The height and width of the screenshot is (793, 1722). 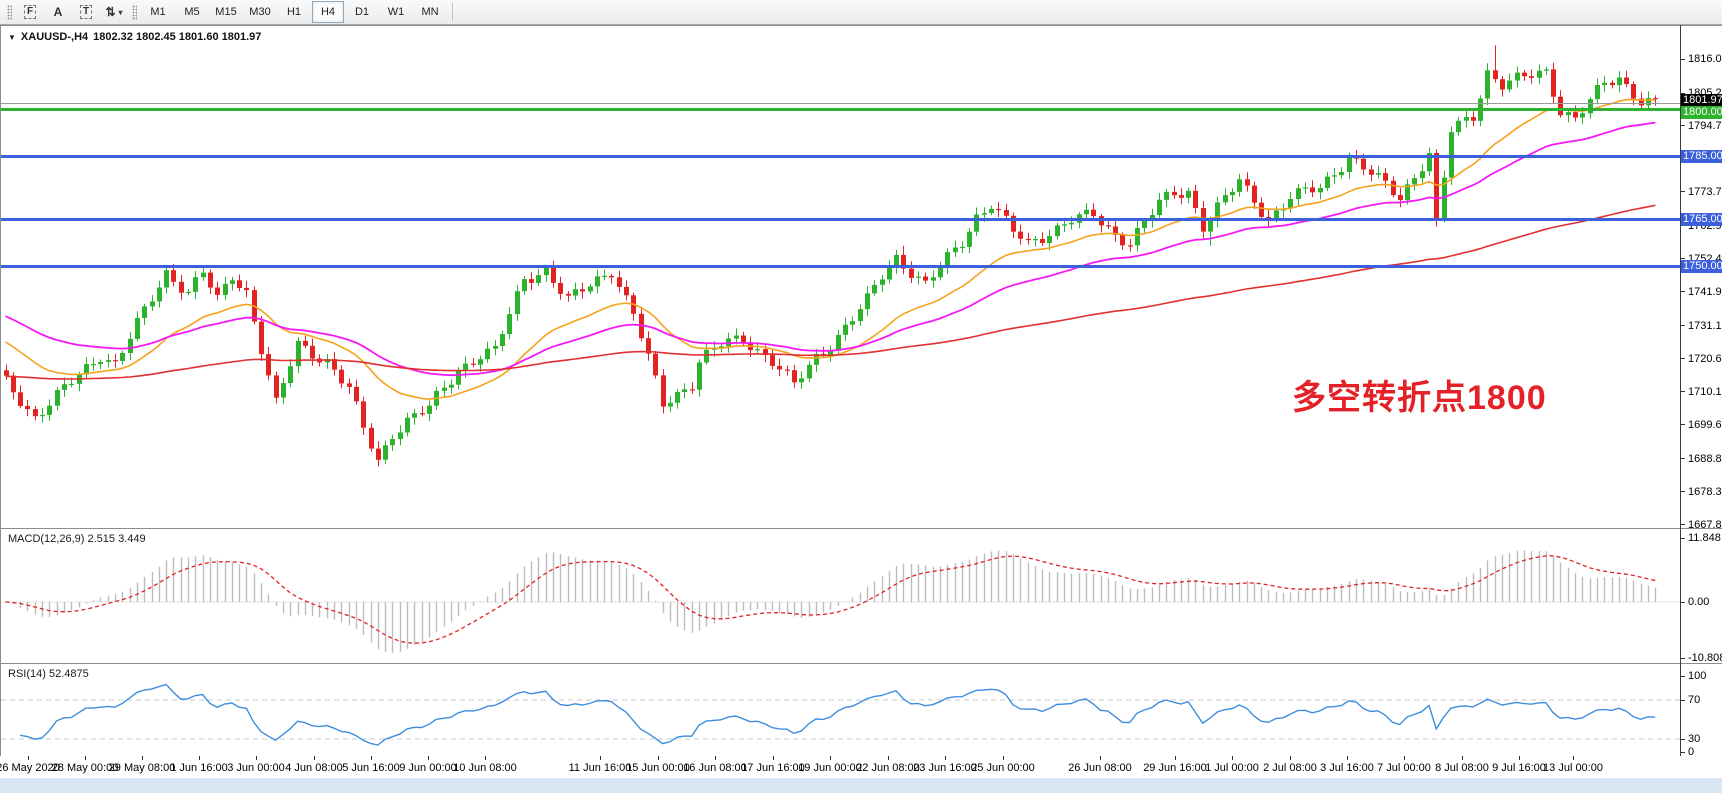 What do you see at coordinates (46, 539) in the screenshot?
I see `macd-name: MACD(12,26,9)` at bounding box center [46, 539].